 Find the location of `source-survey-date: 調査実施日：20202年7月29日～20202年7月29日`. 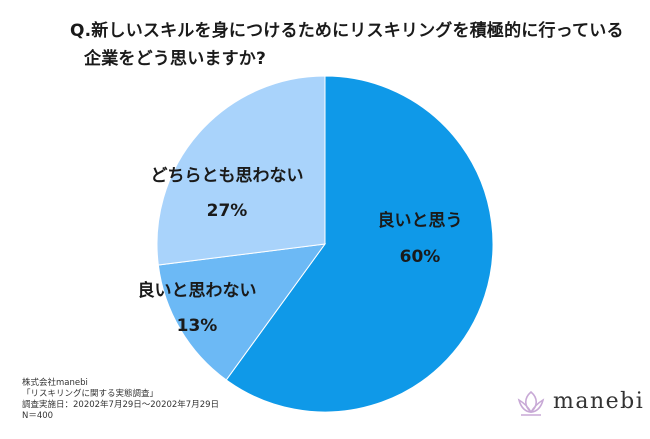

source-survey-date: 調査実施日：20202年7月29日～20202年7月29日 is located at coordinates (121, 405).